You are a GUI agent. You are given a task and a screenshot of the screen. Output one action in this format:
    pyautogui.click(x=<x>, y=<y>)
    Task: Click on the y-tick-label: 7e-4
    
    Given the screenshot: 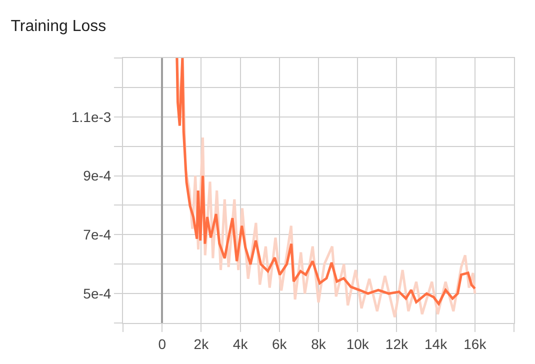 What is the action you would take?
    pyautogui.click(x=97, y=234)
    